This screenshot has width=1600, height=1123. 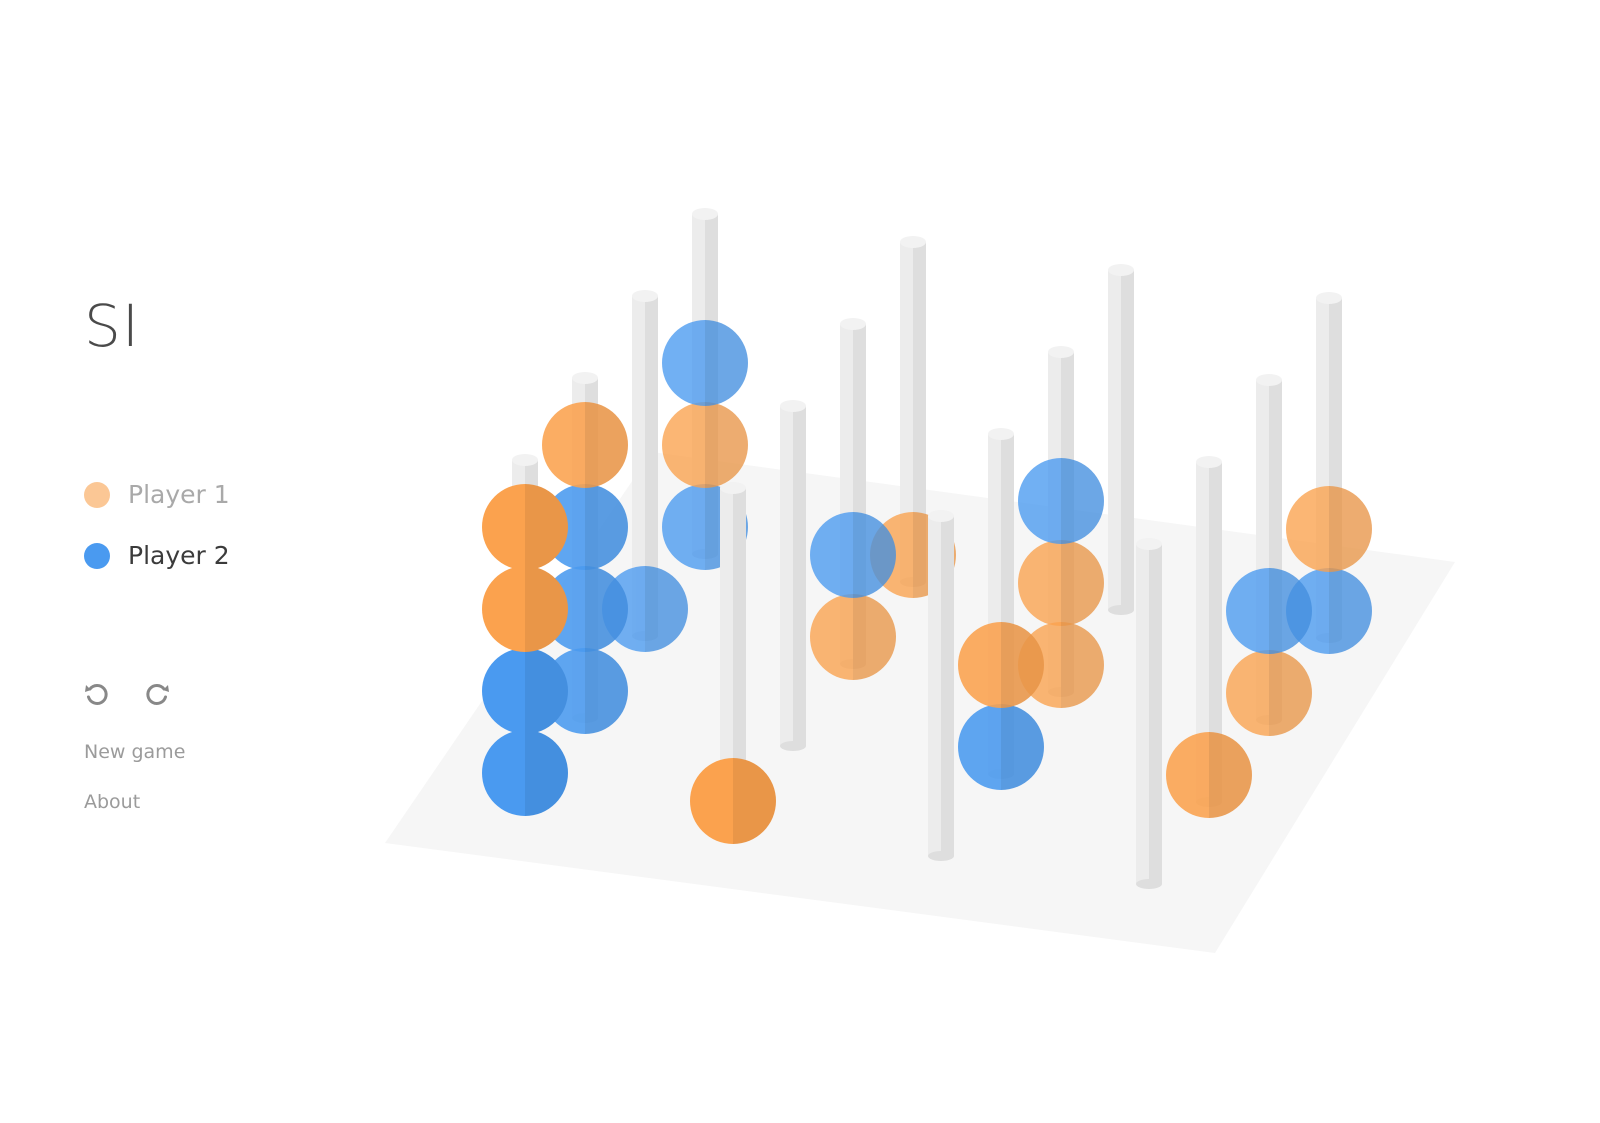 What do you see at coordinates (97, 494) in the screenshot?
I see `player-1-color-dot` at bounding box center [97, 494].